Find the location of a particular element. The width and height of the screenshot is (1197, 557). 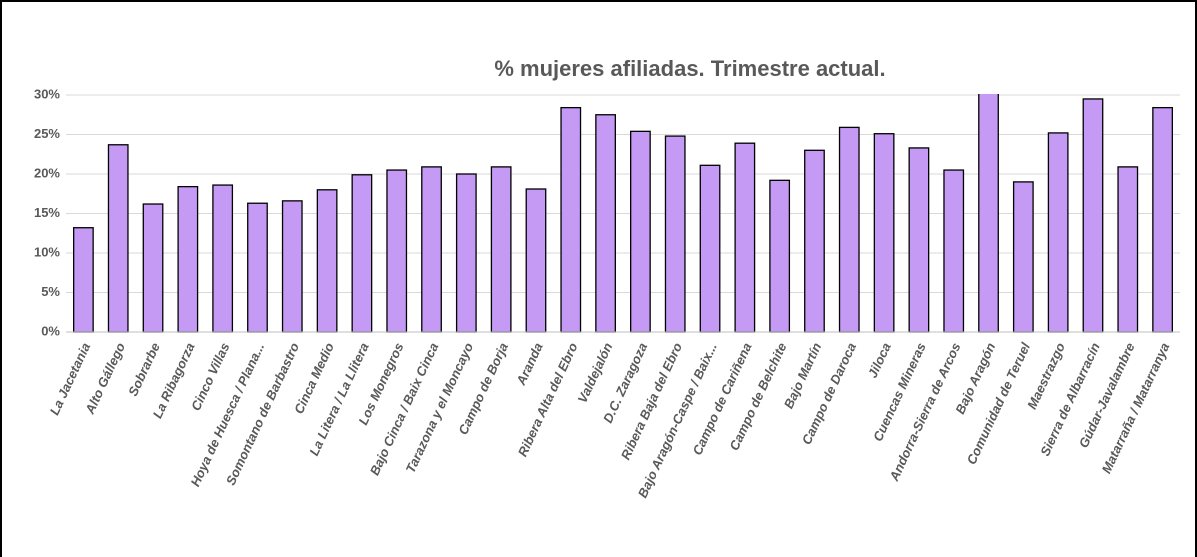

y-tick-label: 15% is located at coordinates (47, 212).